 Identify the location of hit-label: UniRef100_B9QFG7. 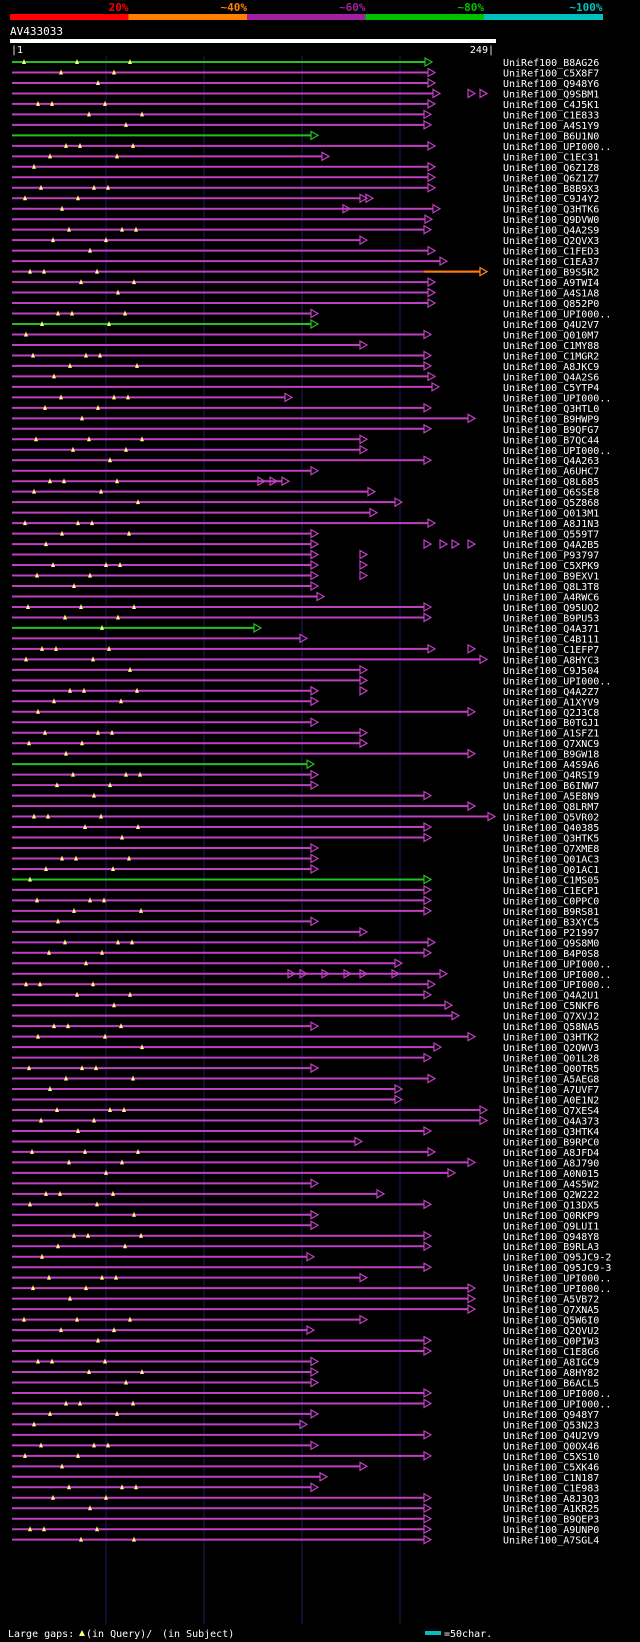
(551, 430).